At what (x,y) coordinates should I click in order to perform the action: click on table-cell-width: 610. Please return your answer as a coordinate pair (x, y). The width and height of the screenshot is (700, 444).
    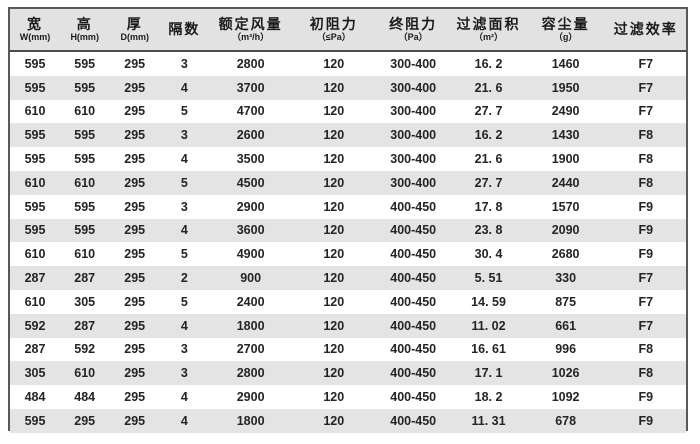
    Looking at the image, I should click on (35, 254).